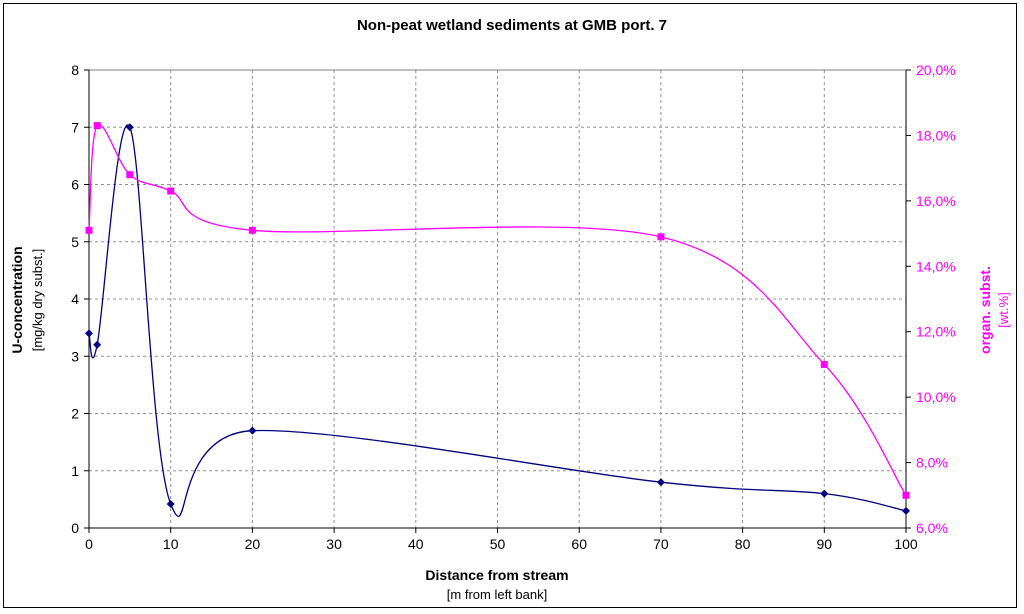  Describe the element at coordinates (936, 266) in the screenshot. I see `y2-tick-label: 14,0%` at that location.